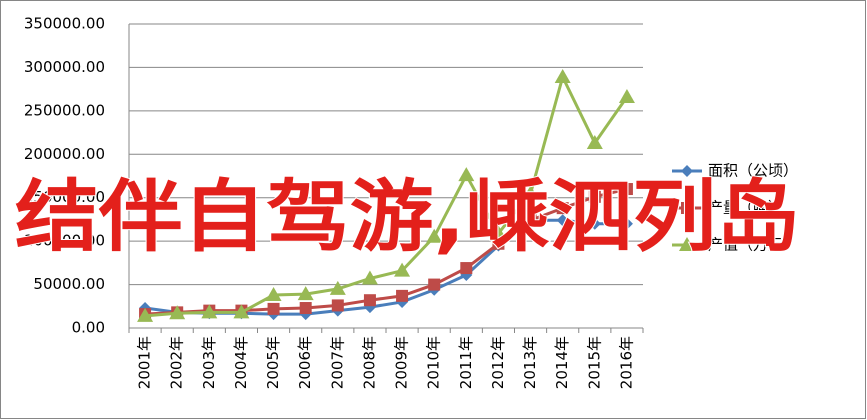 The width and height of the screenshot is (867, 420). What do you see at coordinates (88, 328) in the screenshot?
I see `y-tick-label: 0.00` at bounding box center [88, 328].